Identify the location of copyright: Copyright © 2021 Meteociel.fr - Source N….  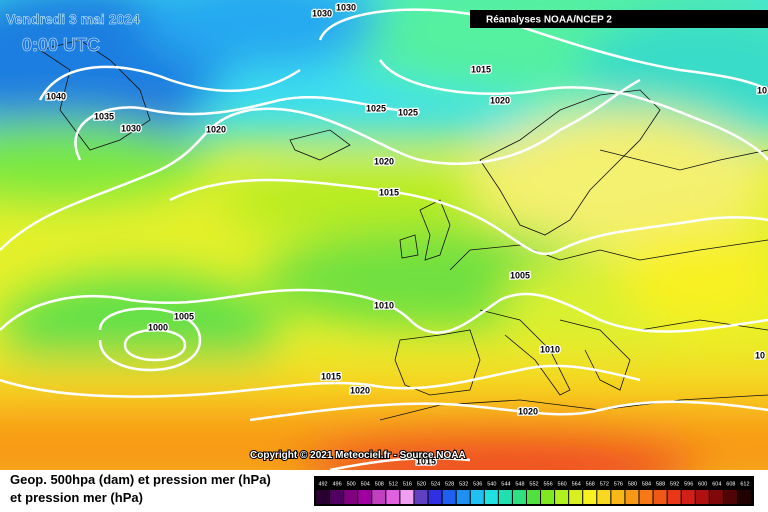
(358, 455).